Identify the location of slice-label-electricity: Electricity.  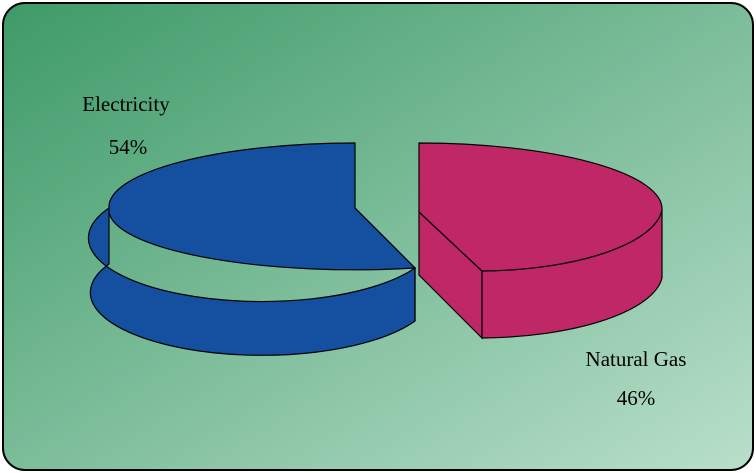
(126, 104).